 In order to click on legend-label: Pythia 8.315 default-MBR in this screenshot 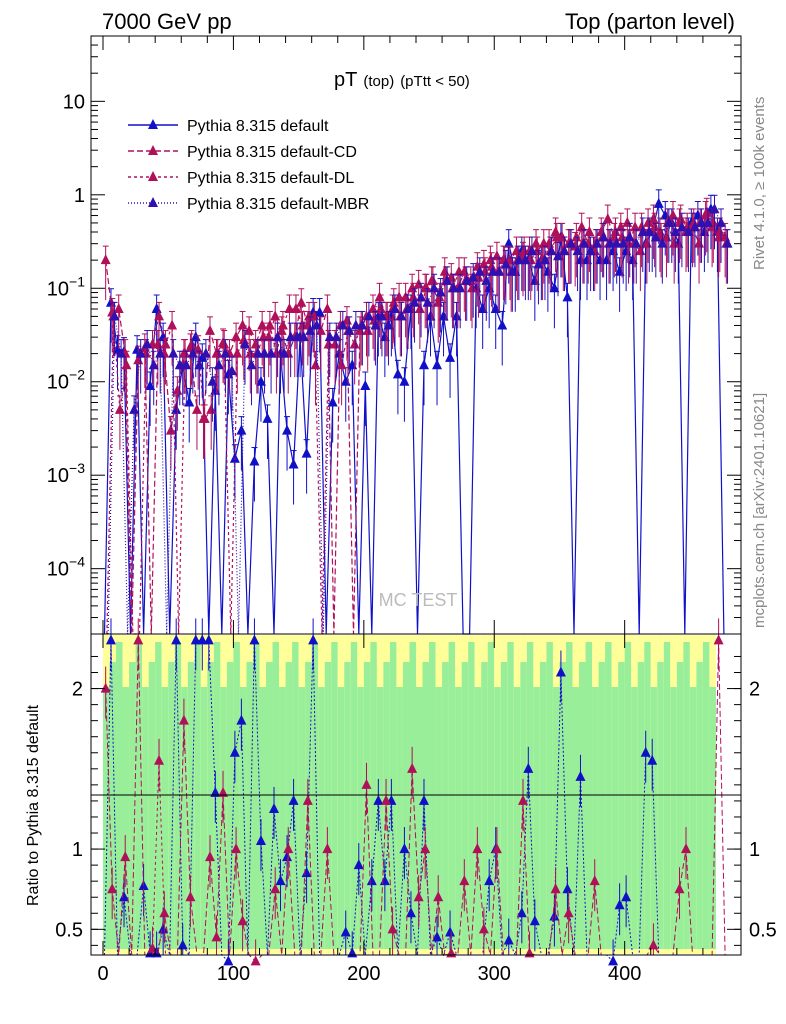, I will do `click(278, 204)`.